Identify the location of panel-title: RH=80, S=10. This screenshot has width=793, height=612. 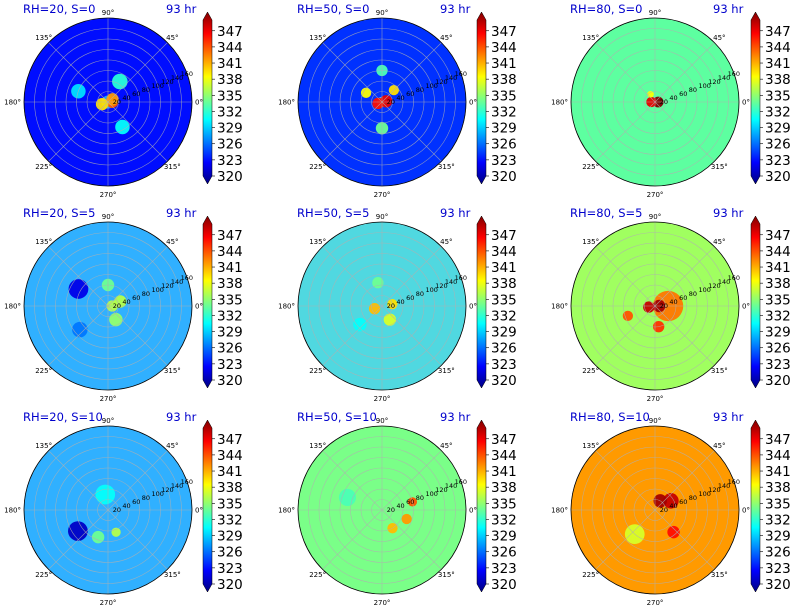
(610, 417).